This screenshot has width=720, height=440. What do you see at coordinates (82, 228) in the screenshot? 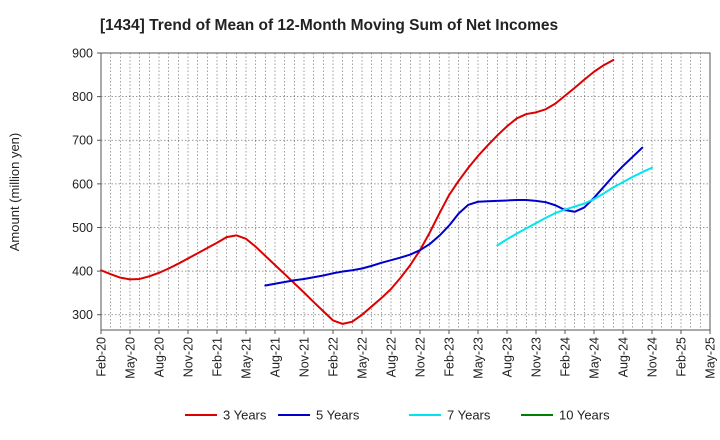
I see `y-tick-label: 500` at bounding box center [82, 228].